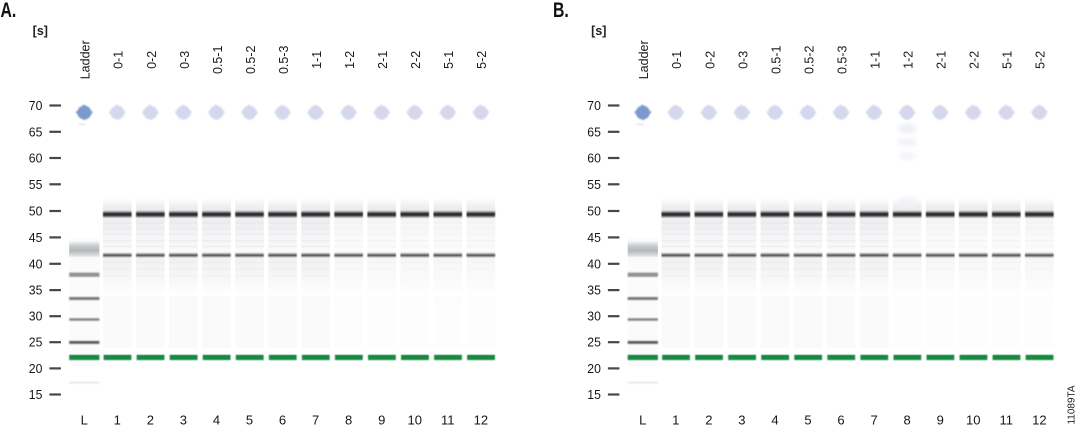 The image size is (1080, 432). What do you see at coordinates (561, 11) in the screenshot?
I see `svg-text: B.` at bounding box center [561, 11].